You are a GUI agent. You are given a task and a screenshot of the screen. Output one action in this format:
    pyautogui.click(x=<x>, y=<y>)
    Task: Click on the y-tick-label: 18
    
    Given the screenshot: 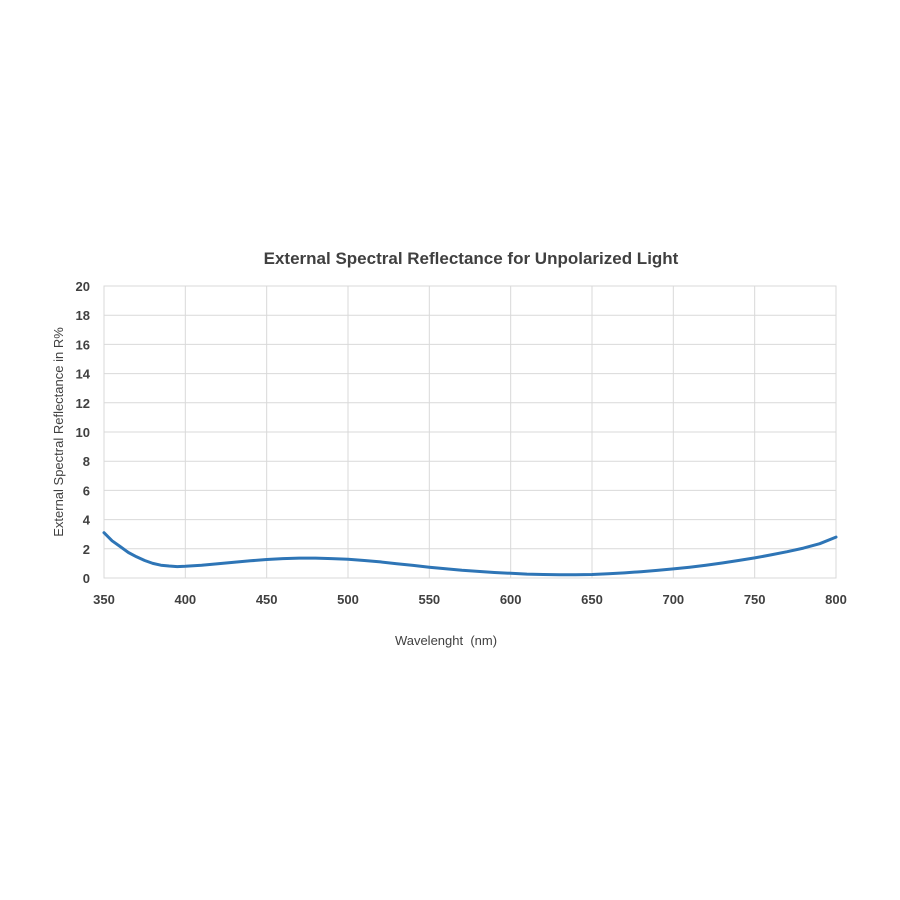 What is the action you would take?
    pyautogui.click(x=83, y=315)
    